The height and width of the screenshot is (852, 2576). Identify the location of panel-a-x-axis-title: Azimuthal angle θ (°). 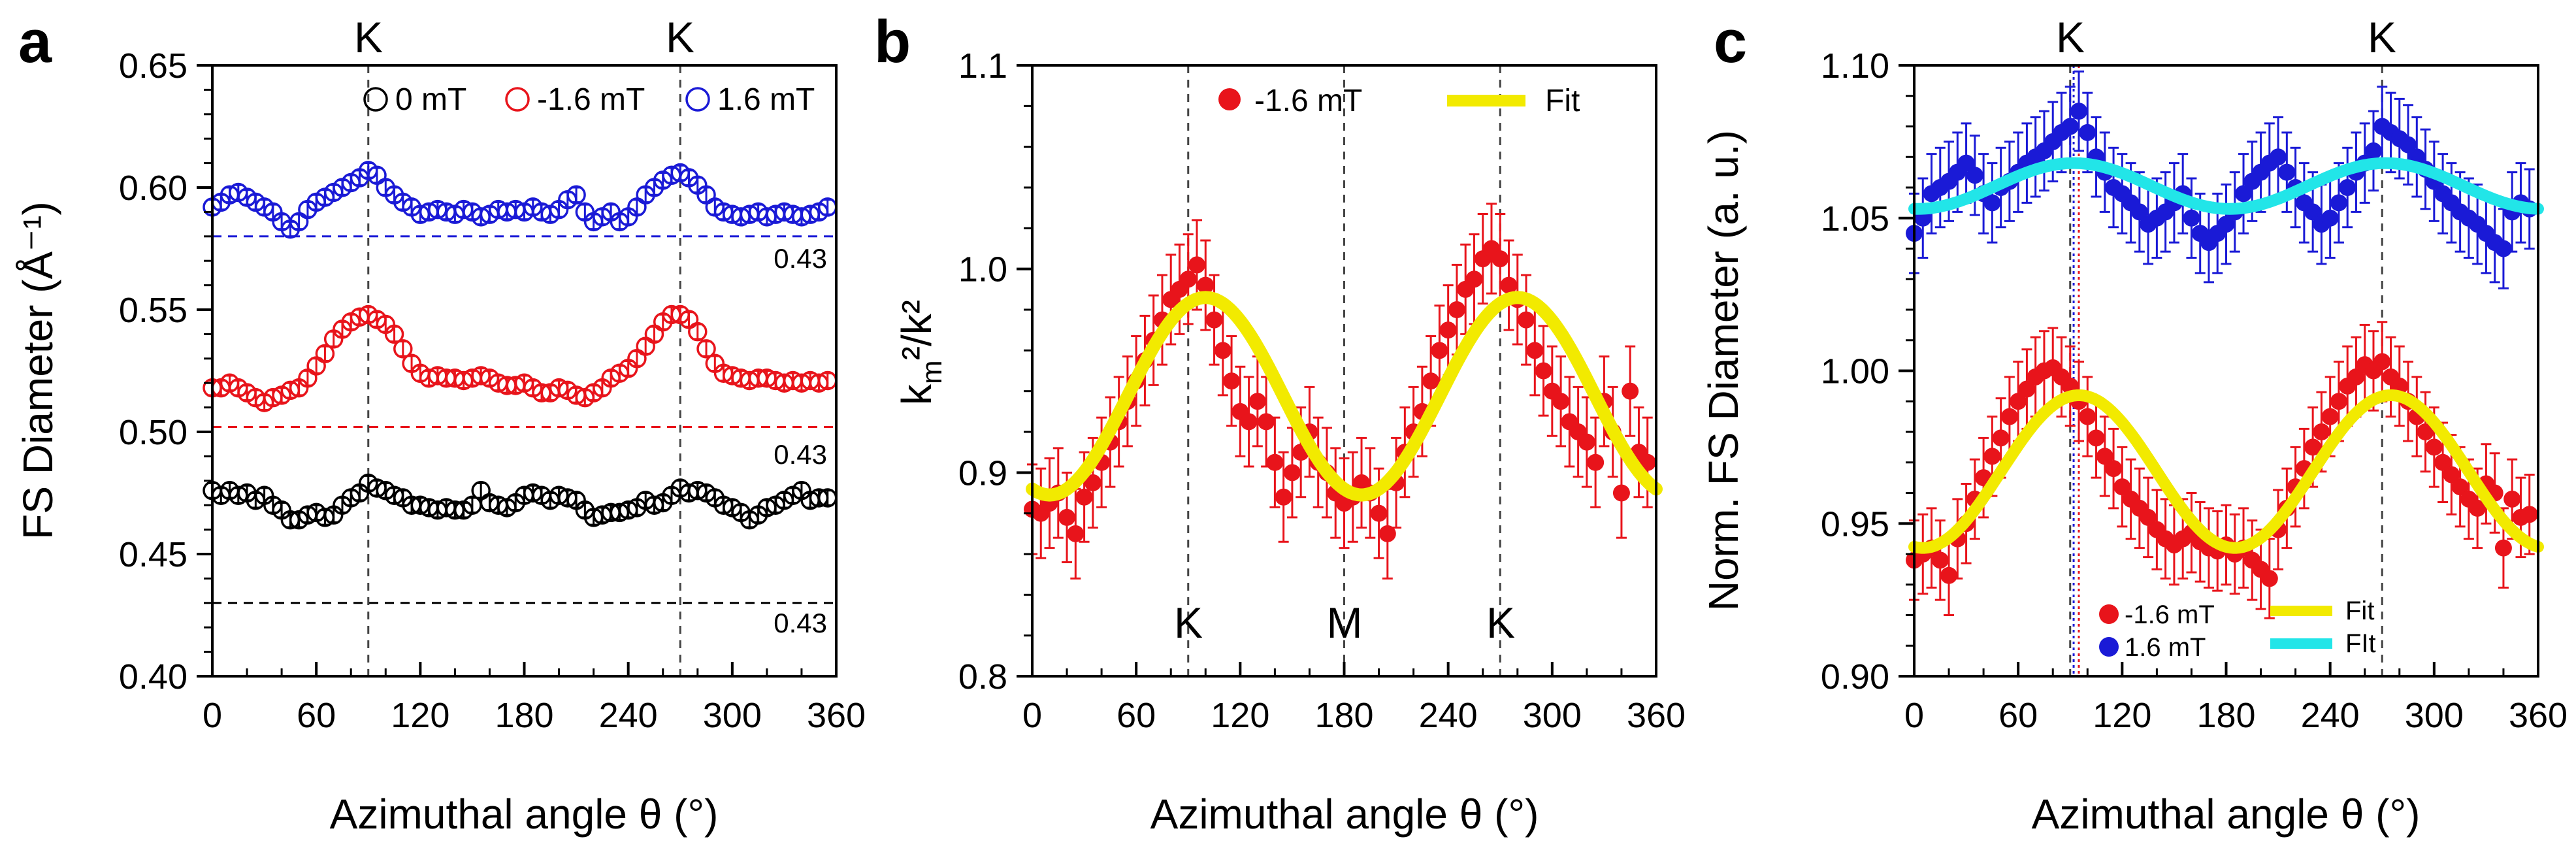
(524, 815).